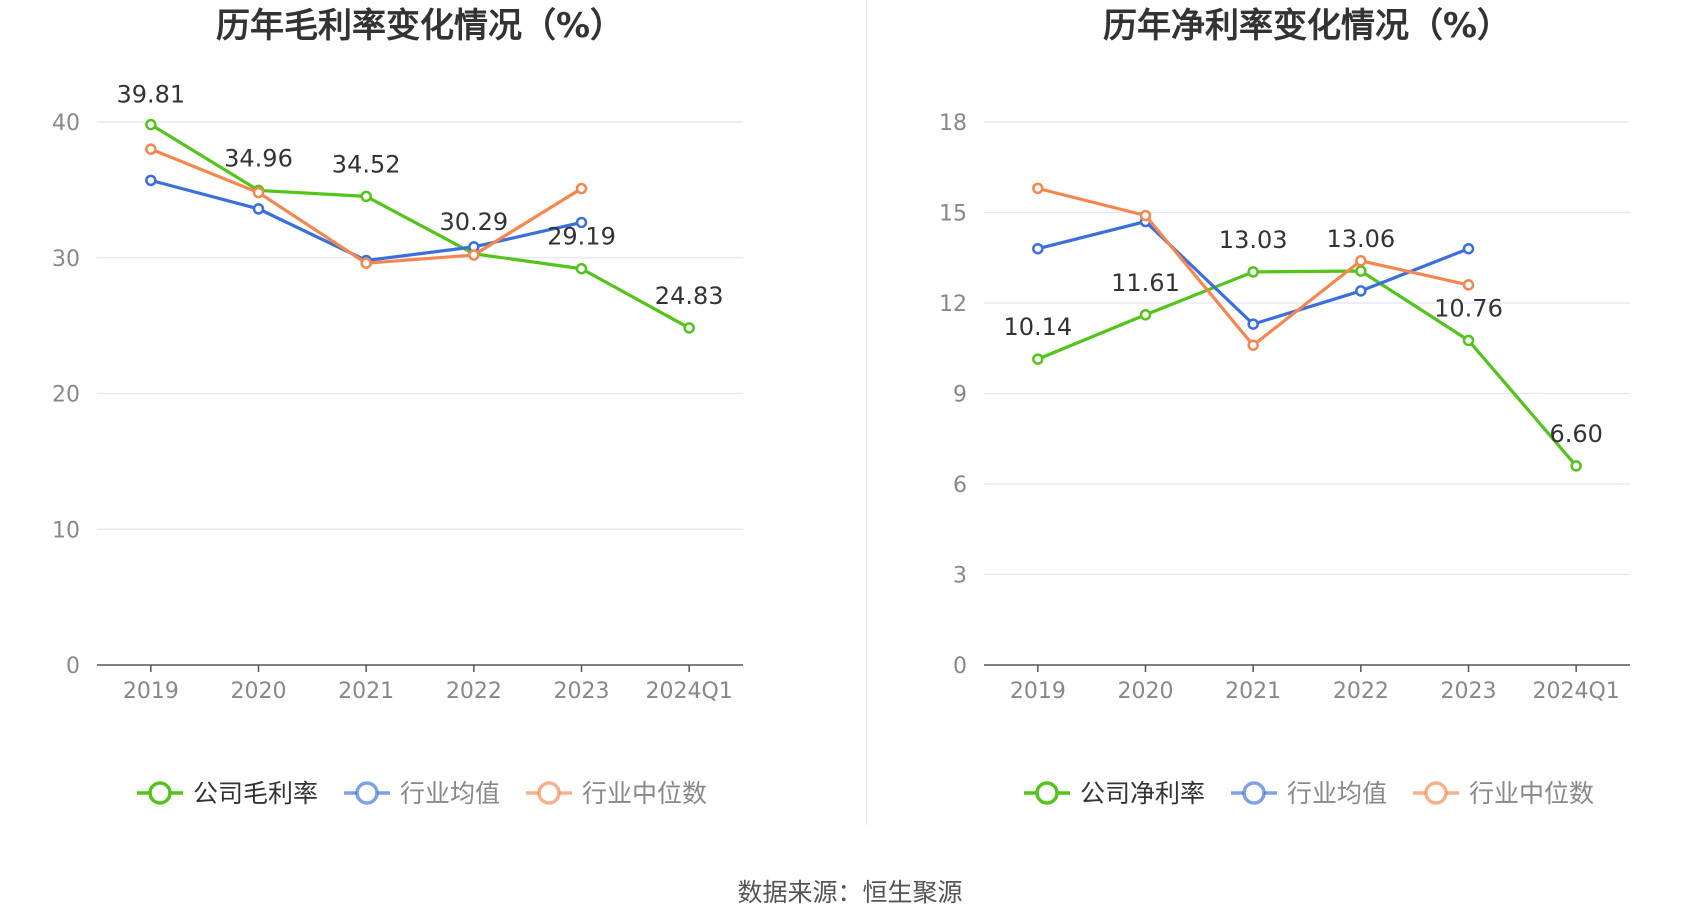 The image size is (1700, 922). What do you see at coordinates (1436, 793) in the screenshot?
I see `chart2-legend-marker-industry_median` at bounding box center [1436, 793].